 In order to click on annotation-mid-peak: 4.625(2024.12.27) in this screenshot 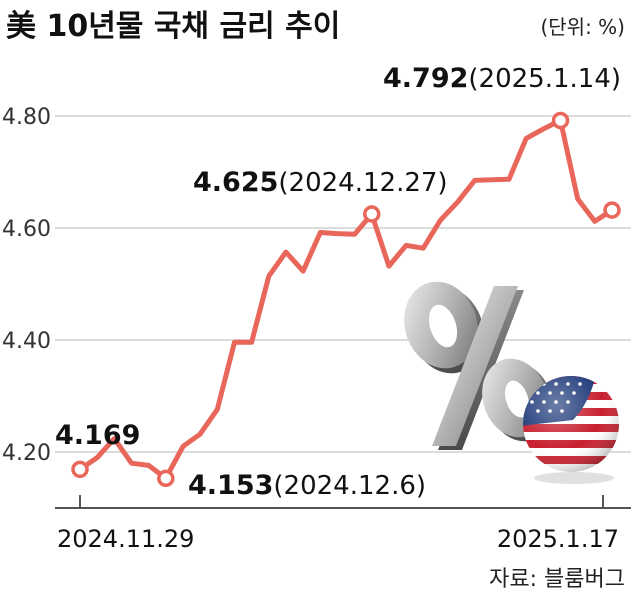, I will do `click(320, 182)`.